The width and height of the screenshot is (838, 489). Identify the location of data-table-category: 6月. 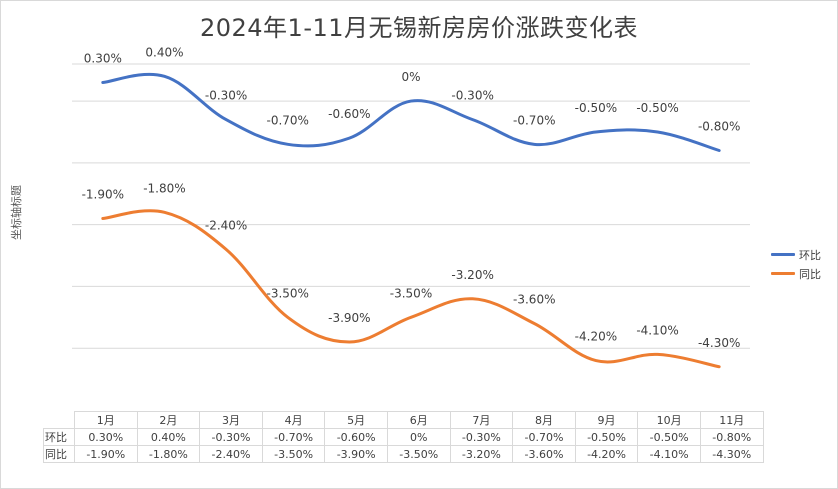
(418, 420).